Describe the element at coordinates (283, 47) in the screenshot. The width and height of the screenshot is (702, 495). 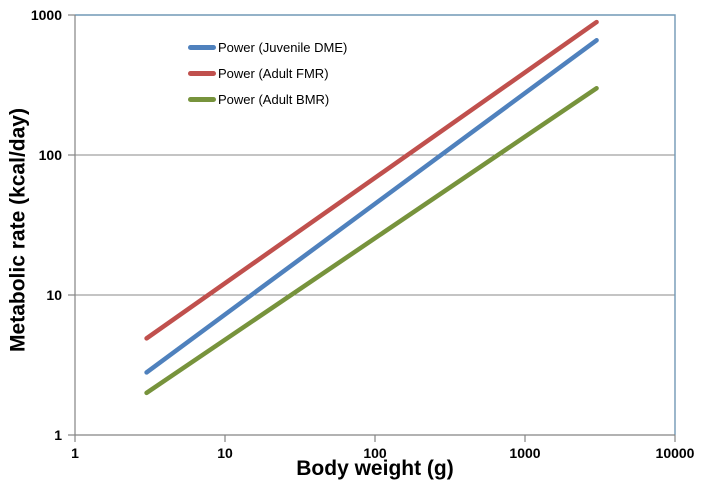
I see `legend-label-juvenile-dme: Power (Juvenile DME)` at that location.